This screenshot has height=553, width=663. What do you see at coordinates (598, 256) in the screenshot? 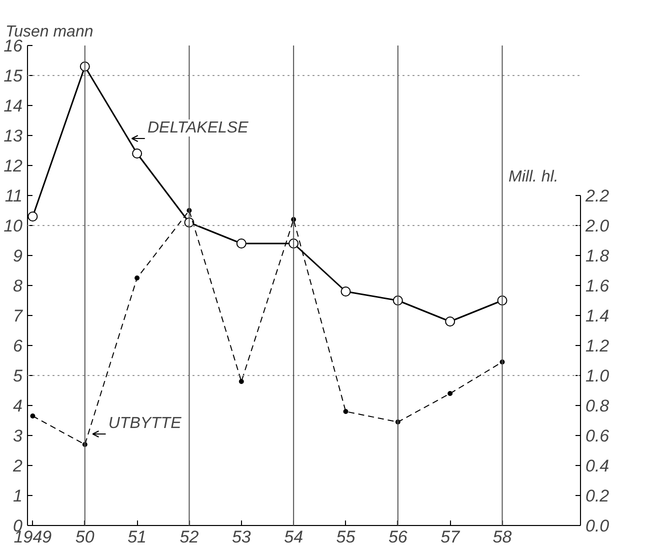
I see `y2-tick-label: 1.8` at bounding box center [598, 256].